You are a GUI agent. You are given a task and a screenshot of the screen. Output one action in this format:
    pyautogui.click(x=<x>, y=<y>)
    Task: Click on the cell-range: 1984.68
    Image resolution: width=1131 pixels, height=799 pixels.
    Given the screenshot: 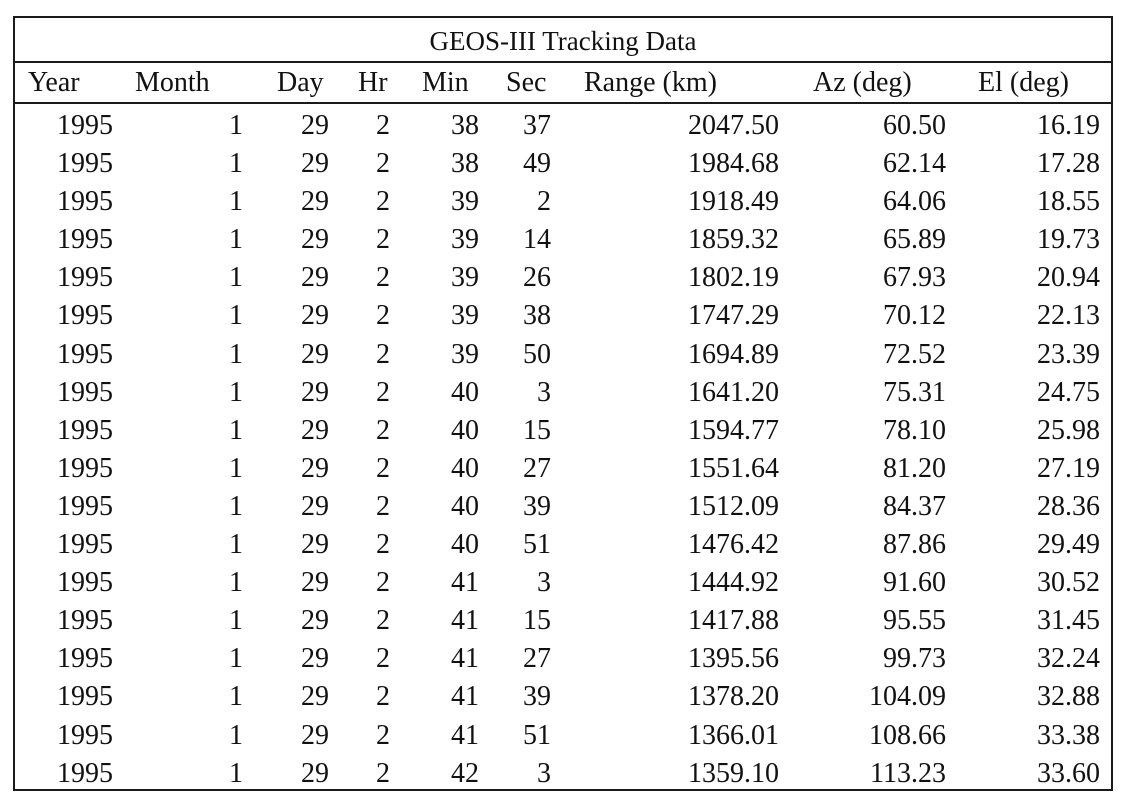 What is the action you would take?
    pyautogui.click(x=733, y=164)
    